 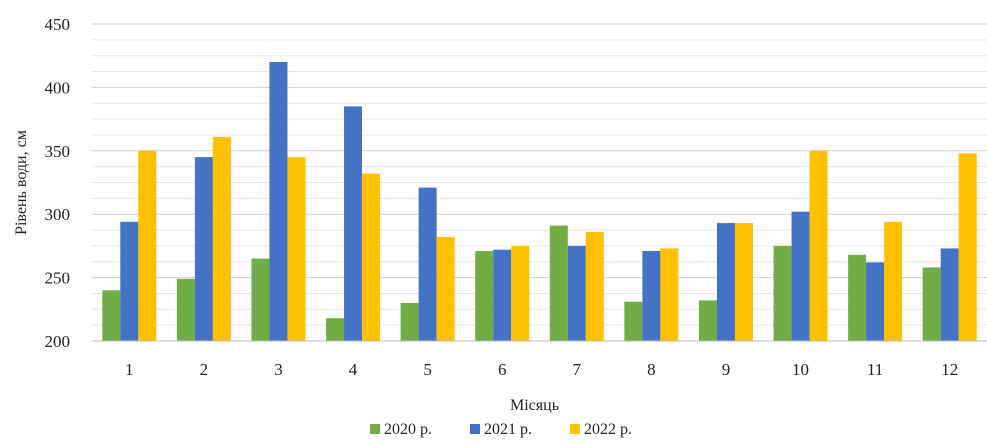 What do you see at coordinates (353, 369) in the screenshot?
I see `x-tick-label: 4` at bounding box center [353, 369].